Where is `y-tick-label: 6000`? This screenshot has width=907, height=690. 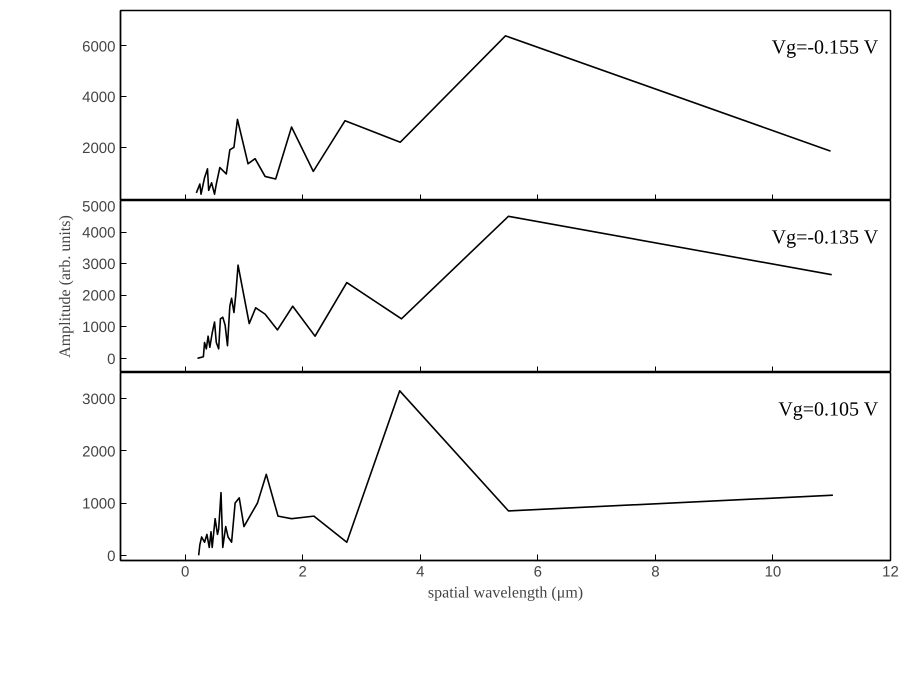 y-tick-label: 6000 is located at coordinates (99, 47).